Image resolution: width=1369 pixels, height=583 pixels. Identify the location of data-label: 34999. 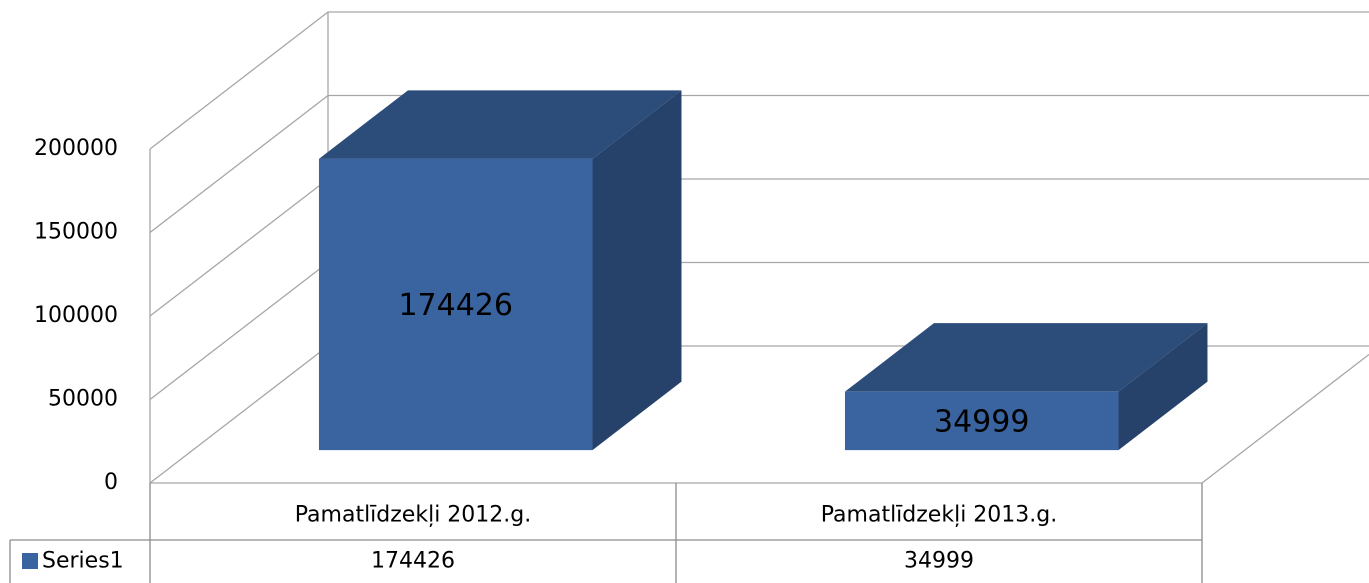
(981, 421).